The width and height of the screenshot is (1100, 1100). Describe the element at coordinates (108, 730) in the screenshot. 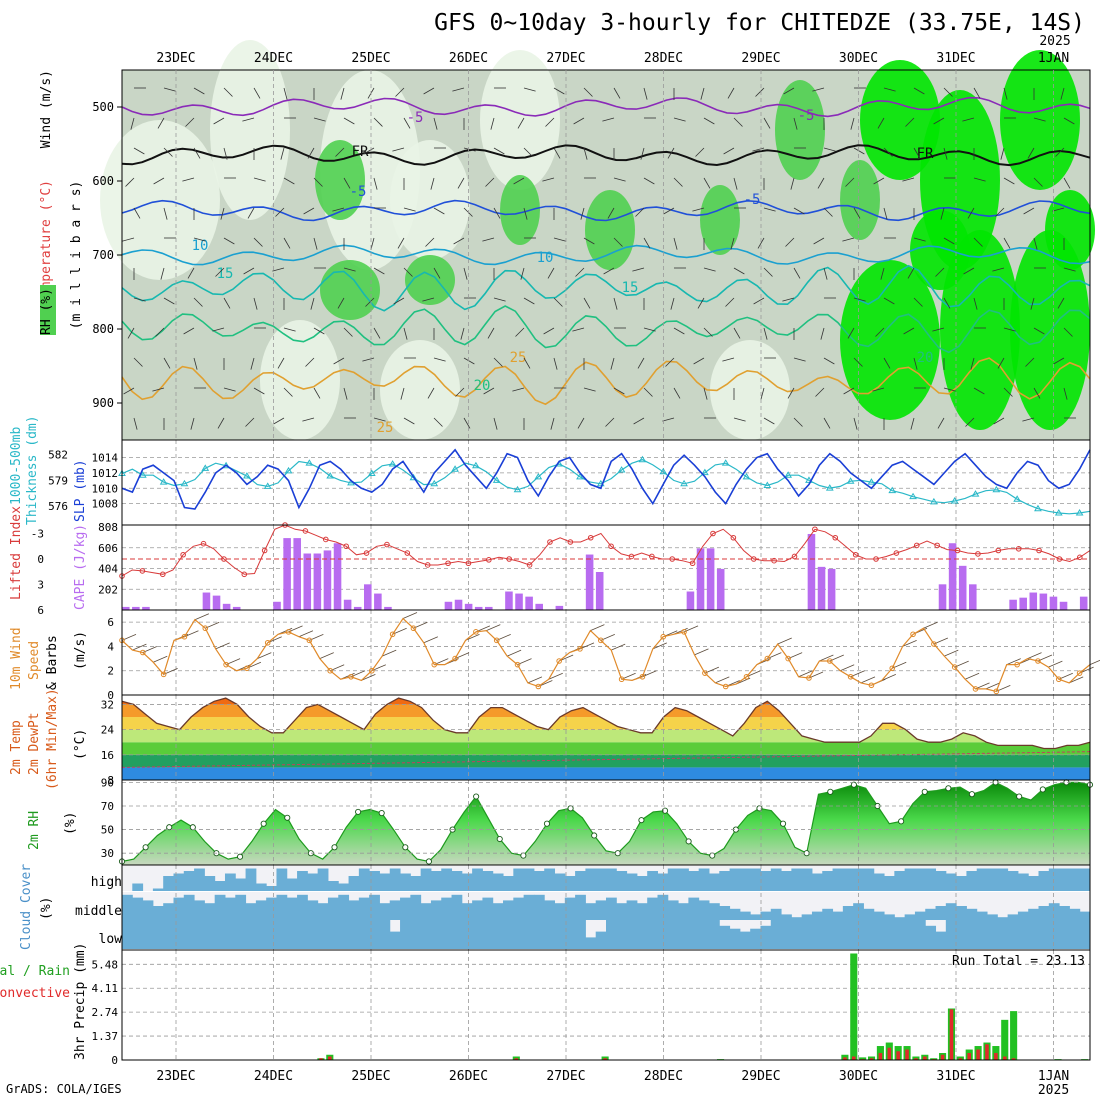

I see `temp-tick-label: 24` at that location.